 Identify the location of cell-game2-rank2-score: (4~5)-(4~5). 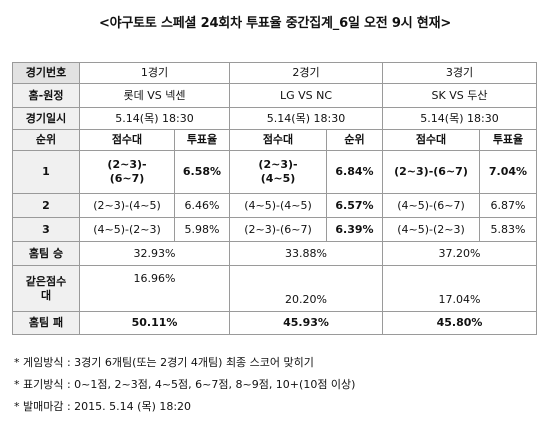
(278, 205).